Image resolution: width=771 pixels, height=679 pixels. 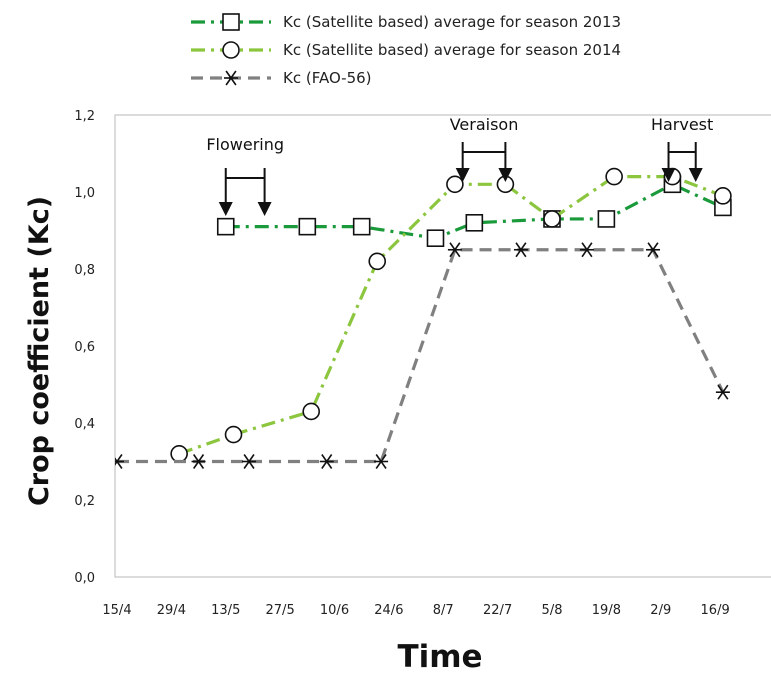 What do you see at coordinates (327, 78) in the screenshot?
I see `legend-label: Kc (FAO-56)` at bounding box center [327, 78].